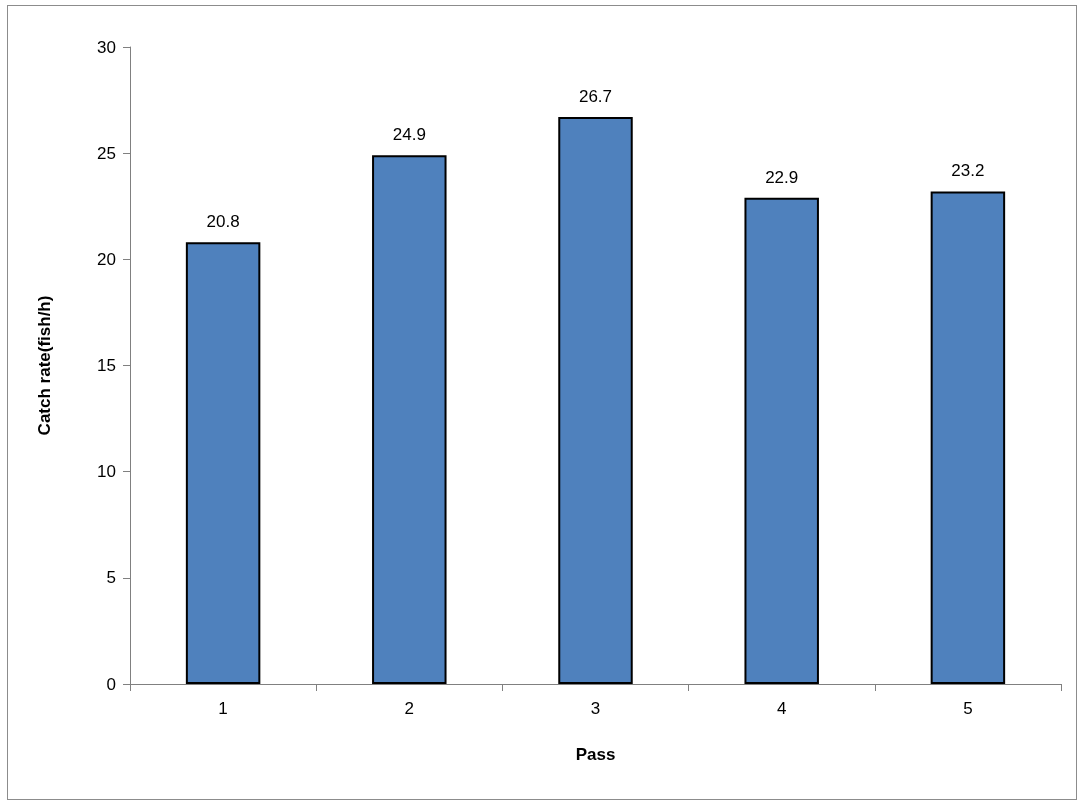 This screenshot has height=803, width=1080. Describe the element at coordinates (106, 47) in the screenshot. I see `y-tick-label: 30` at that location.